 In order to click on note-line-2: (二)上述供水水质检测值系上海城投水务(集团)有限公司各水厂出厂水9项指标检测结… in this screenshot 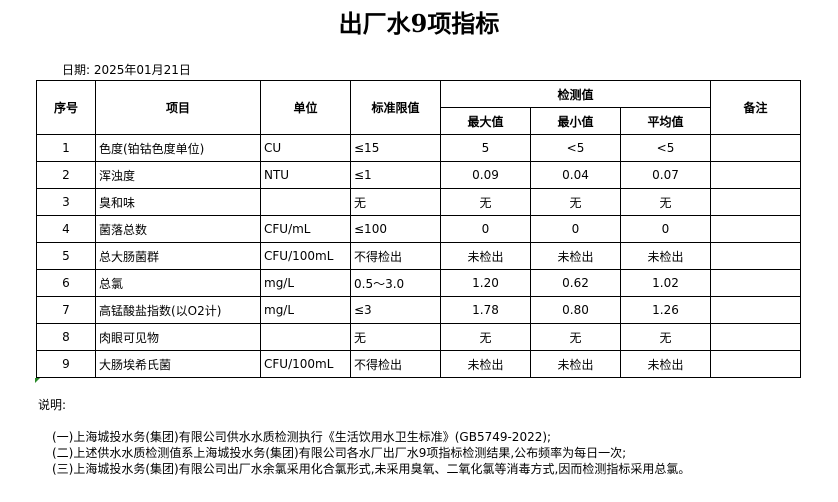, I will do `click(339, 453)`.